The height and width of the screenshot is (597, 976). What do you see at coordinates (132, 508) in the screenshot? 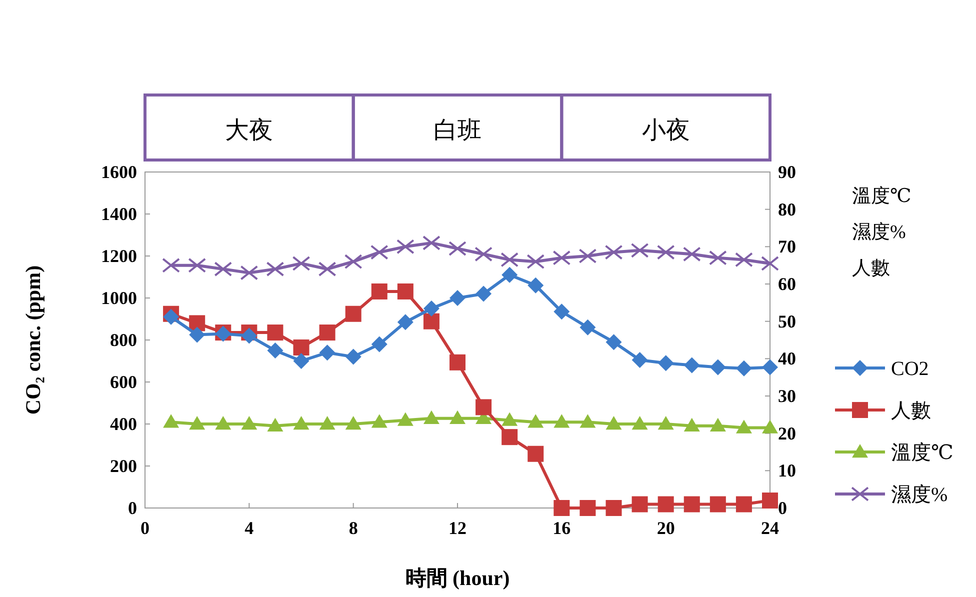
I see `y-tick-label: 0` at bounding box center [132, 508].